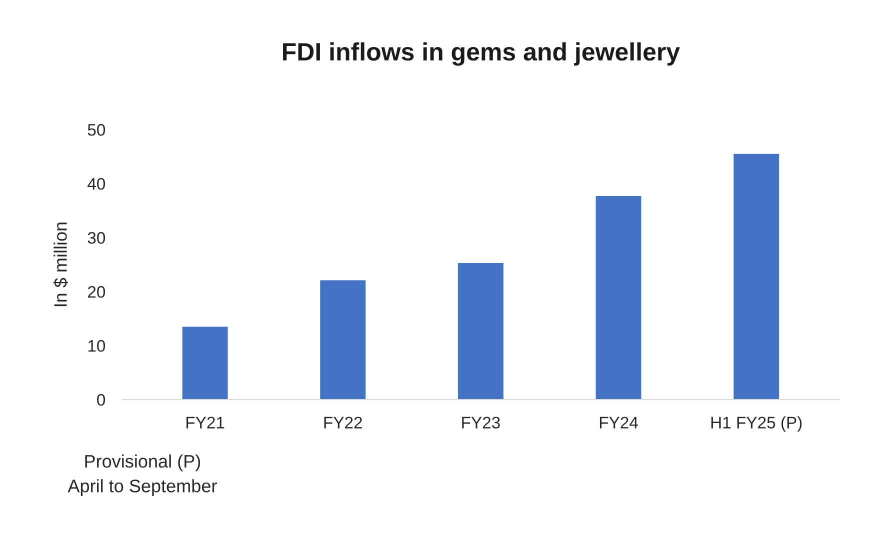 This screenshot has width=874, height=540. Describe the element at coordinates (97, 292) in the screenshot. I see `y-tick-label: 20` at that location.